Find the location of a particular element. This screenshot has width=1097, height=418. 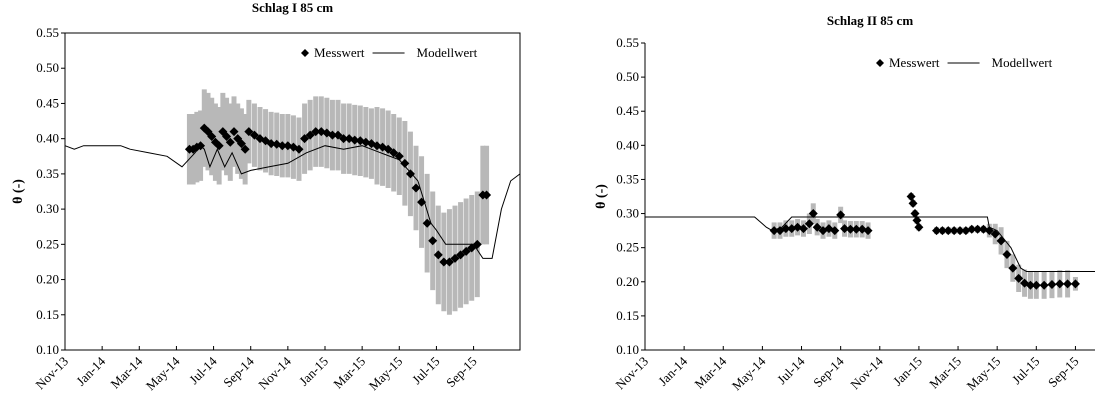

x-tick-label: Jan-15 is located at coordinates (907, 371).